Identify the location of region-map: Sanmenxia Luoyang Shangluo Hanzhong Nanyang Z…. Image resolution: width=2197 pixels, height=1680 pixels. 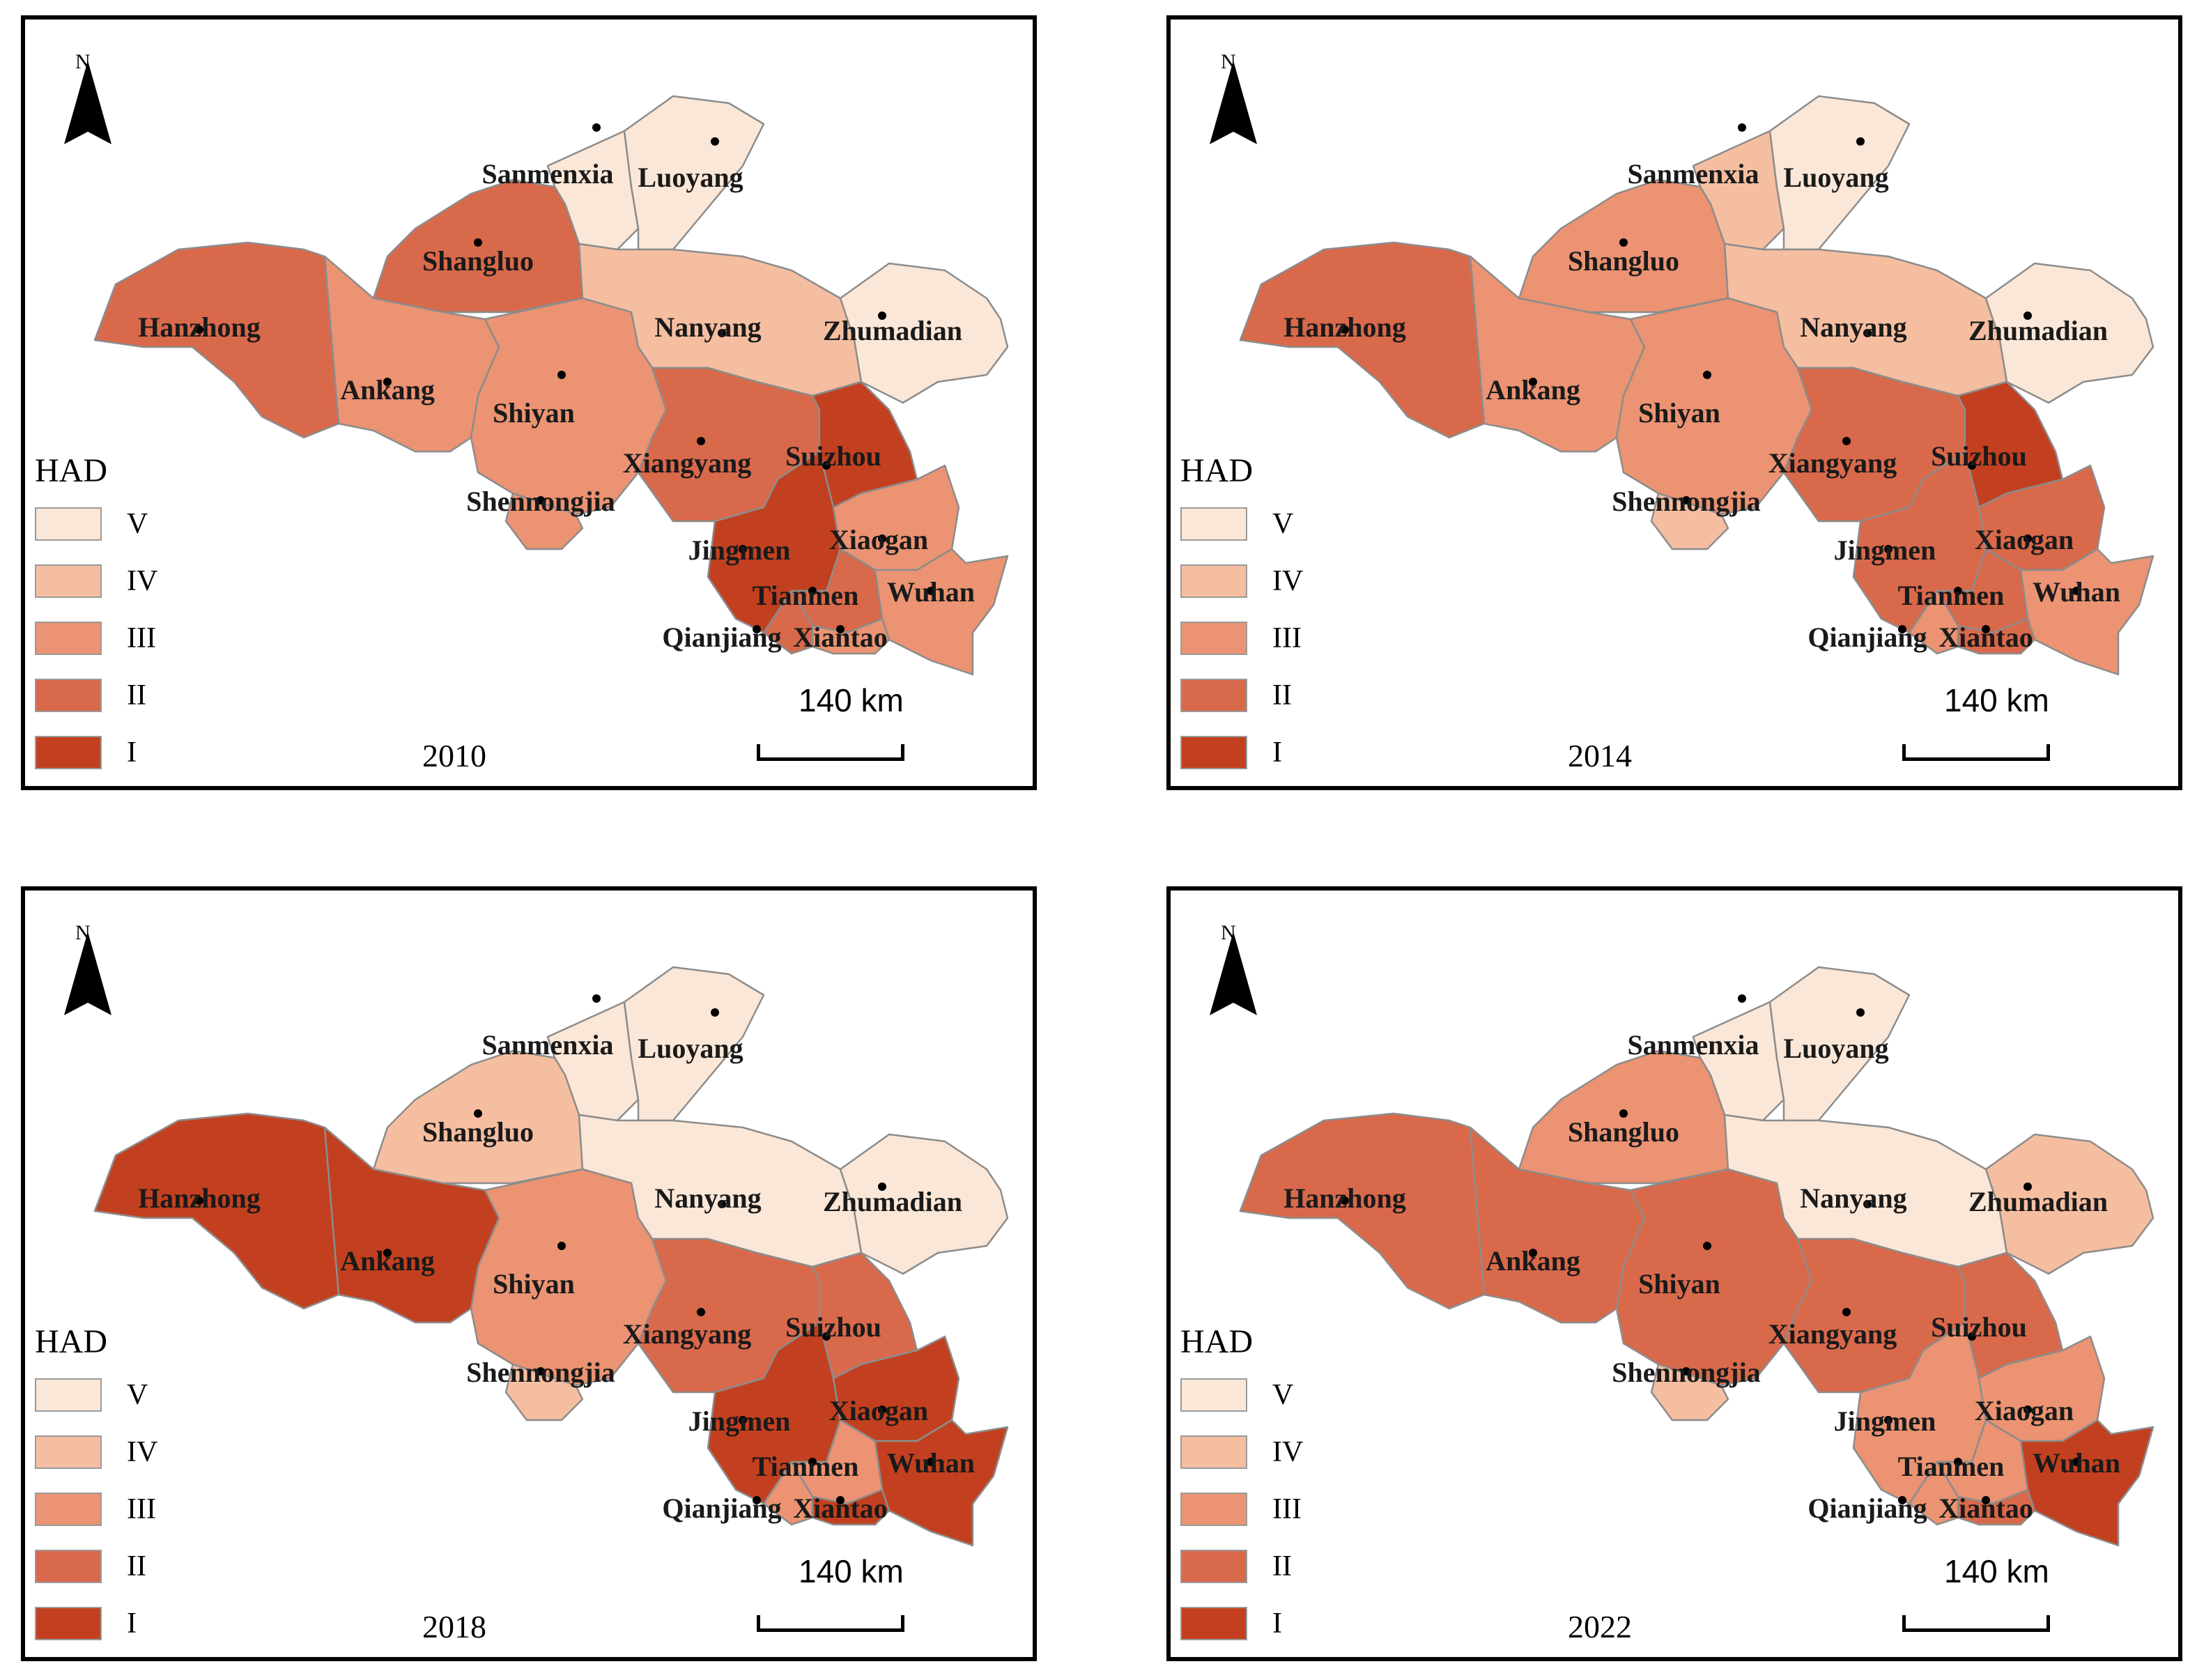
(1696, 1256).